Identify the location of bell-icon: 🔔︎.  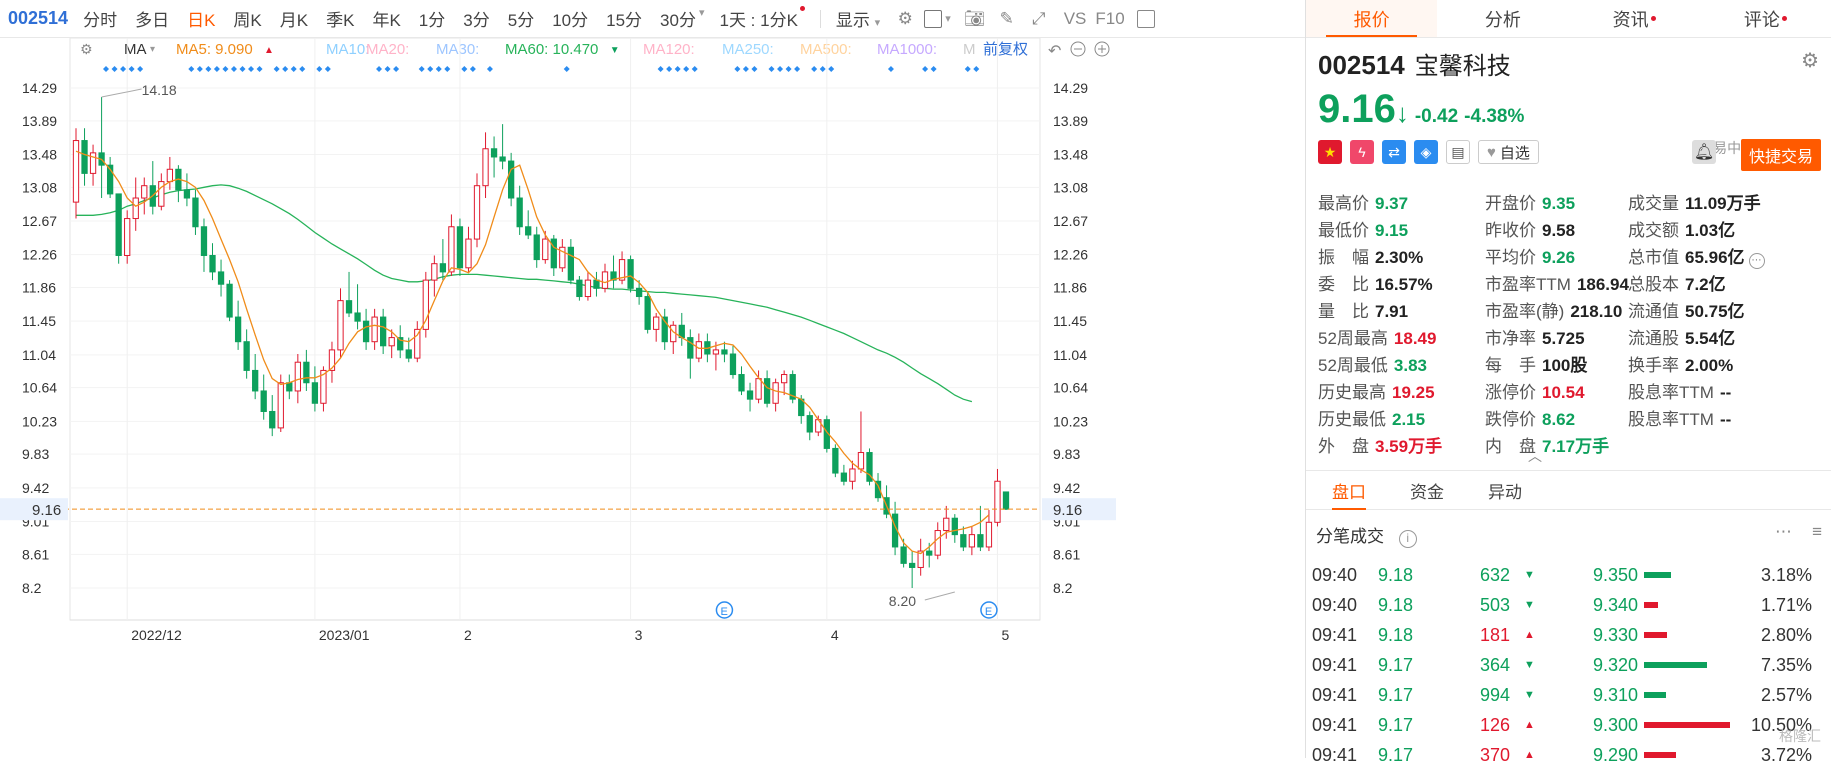
(1704, 152).